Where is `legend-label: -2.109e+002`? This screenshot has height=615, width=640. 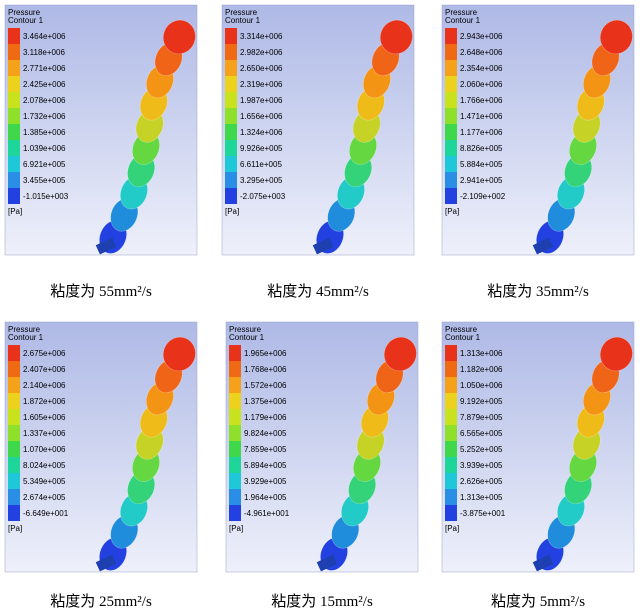
legend-label: -2.109e+002 is located at coordinates (483, 196).